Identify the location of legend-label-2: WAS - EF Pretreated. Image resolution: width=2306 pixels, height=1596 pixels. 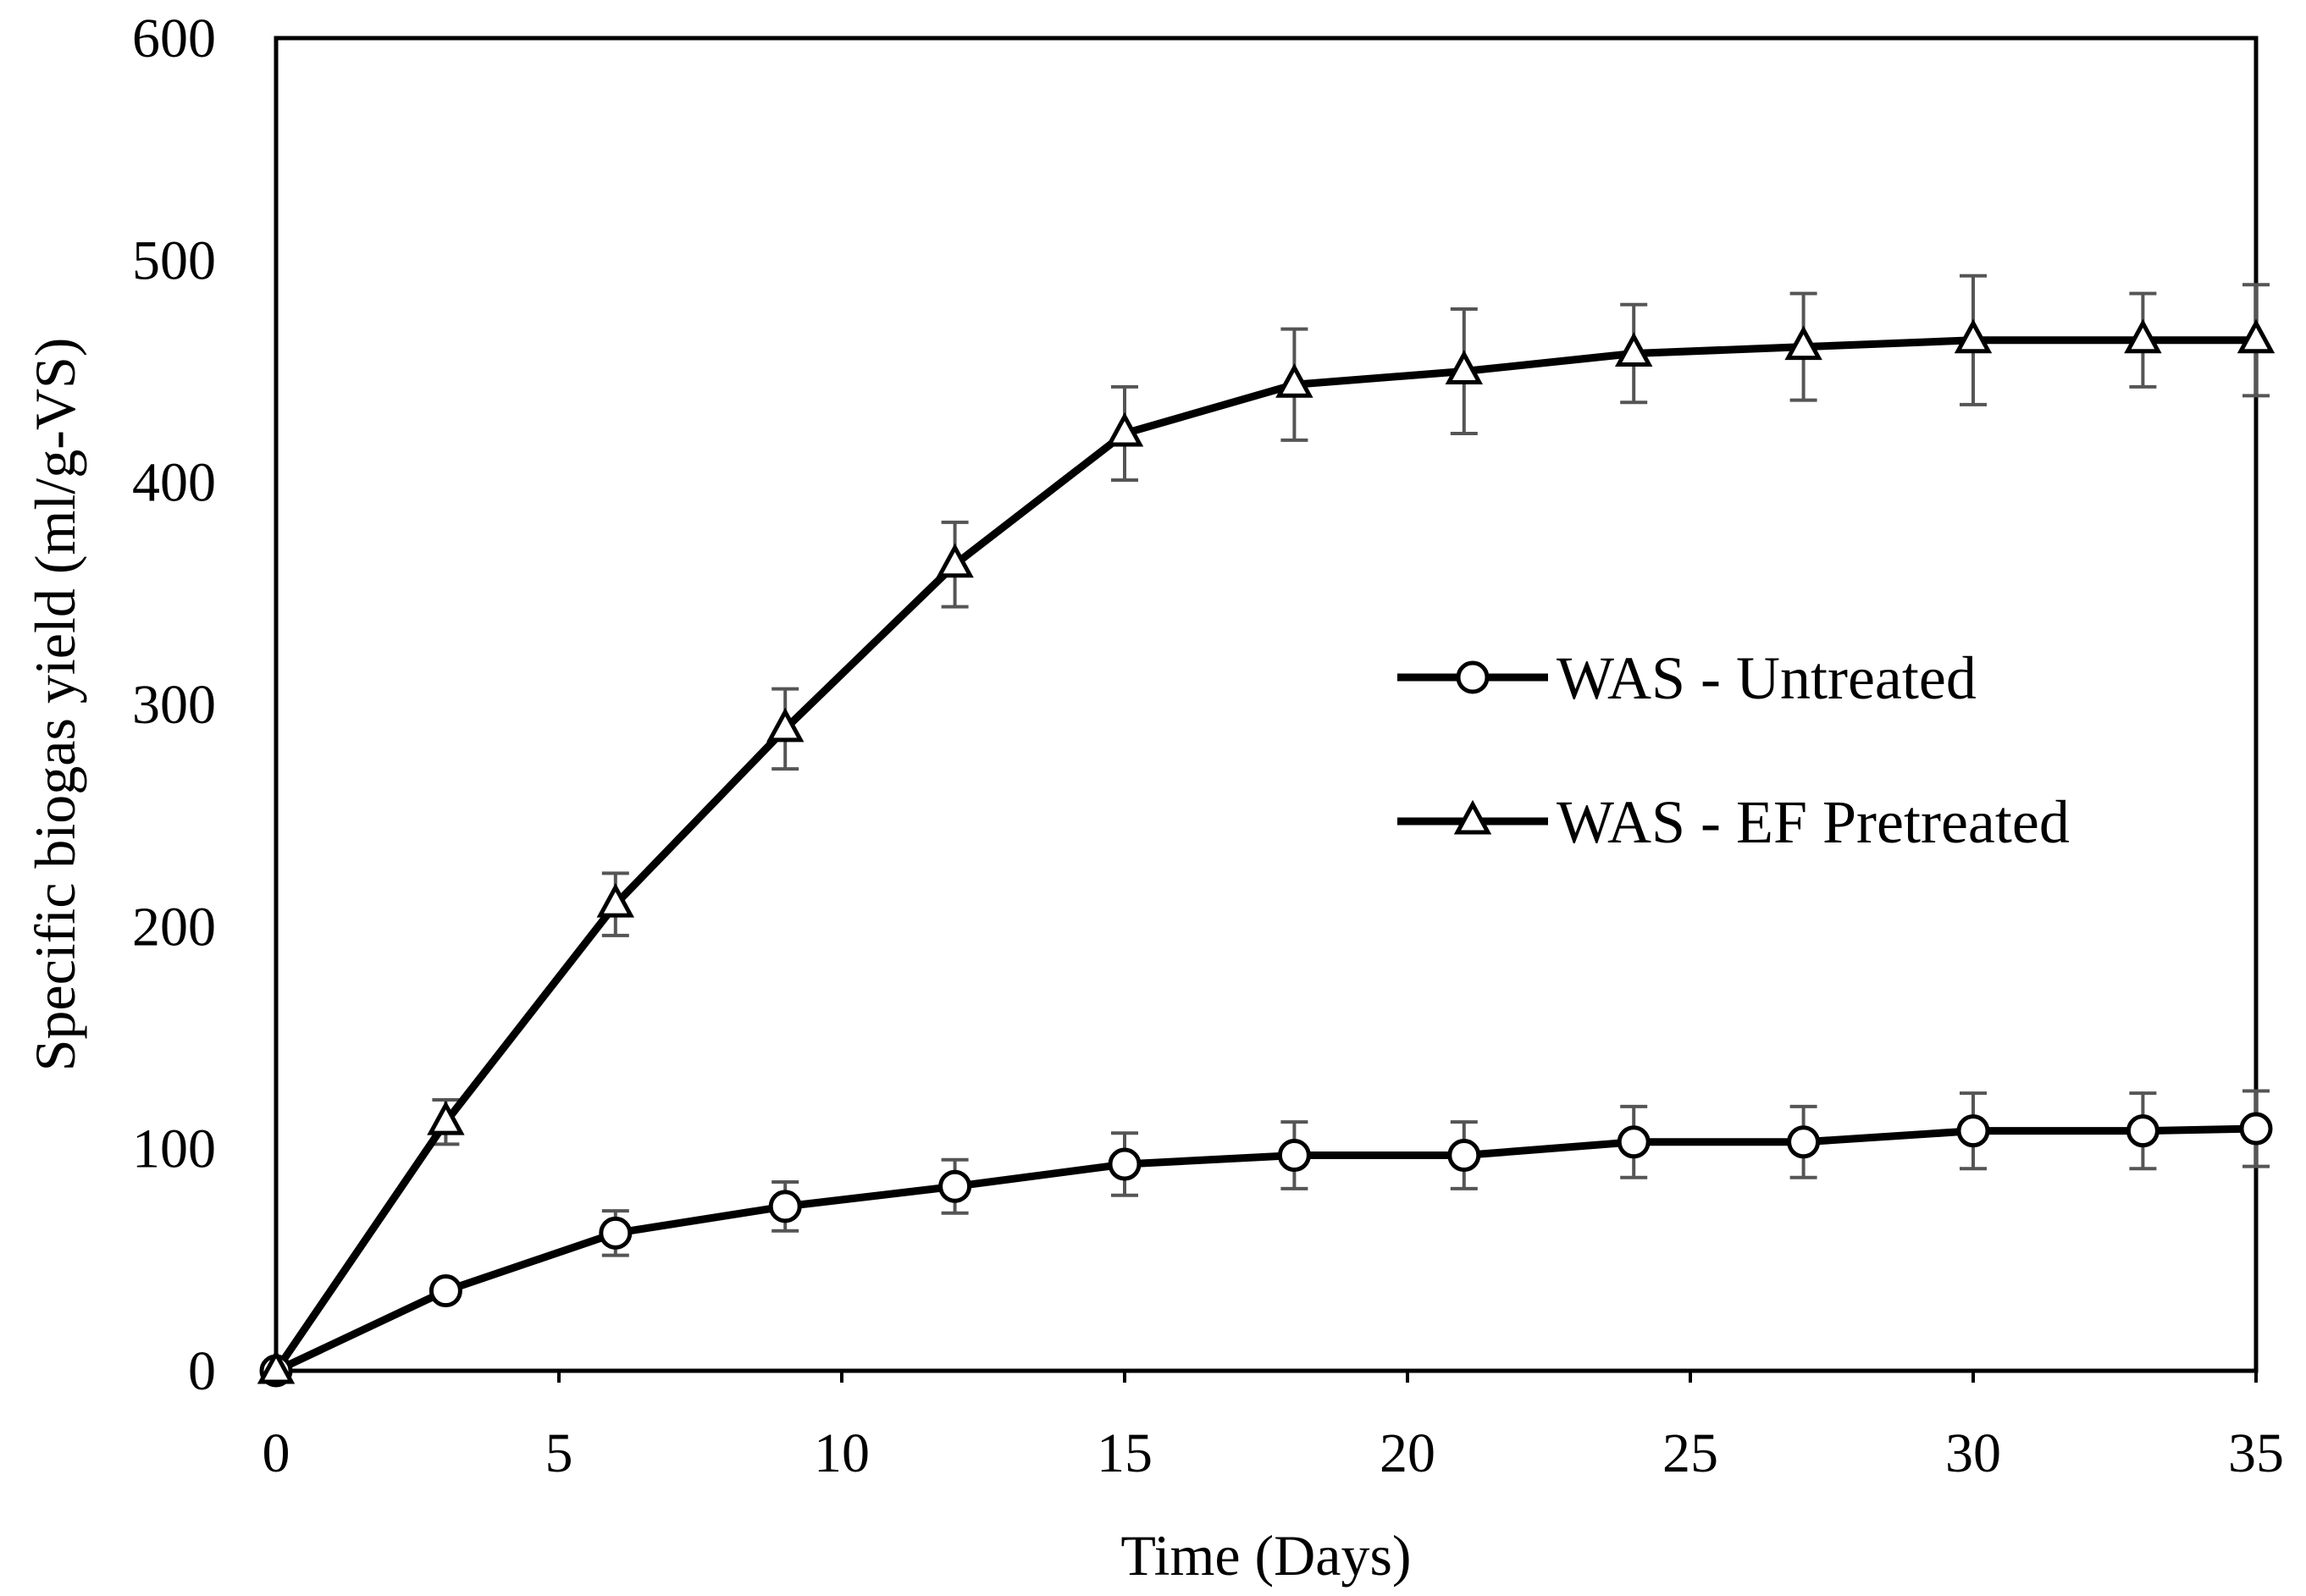
(1814, 822).